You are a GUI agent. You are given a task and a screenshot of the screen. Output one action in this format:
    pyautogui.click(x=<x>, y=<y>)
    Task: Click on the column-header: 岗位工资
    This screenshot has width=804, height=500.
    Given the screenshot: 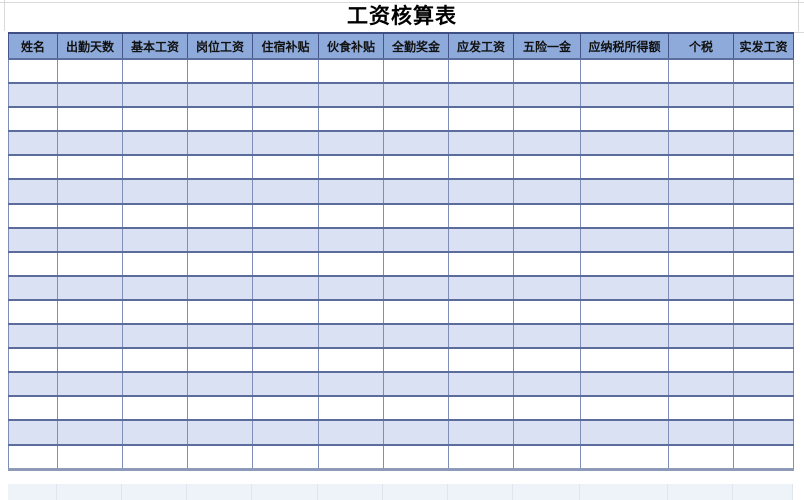 What is the action you would take?
    pyautogui.click(x=220, y=46)
    